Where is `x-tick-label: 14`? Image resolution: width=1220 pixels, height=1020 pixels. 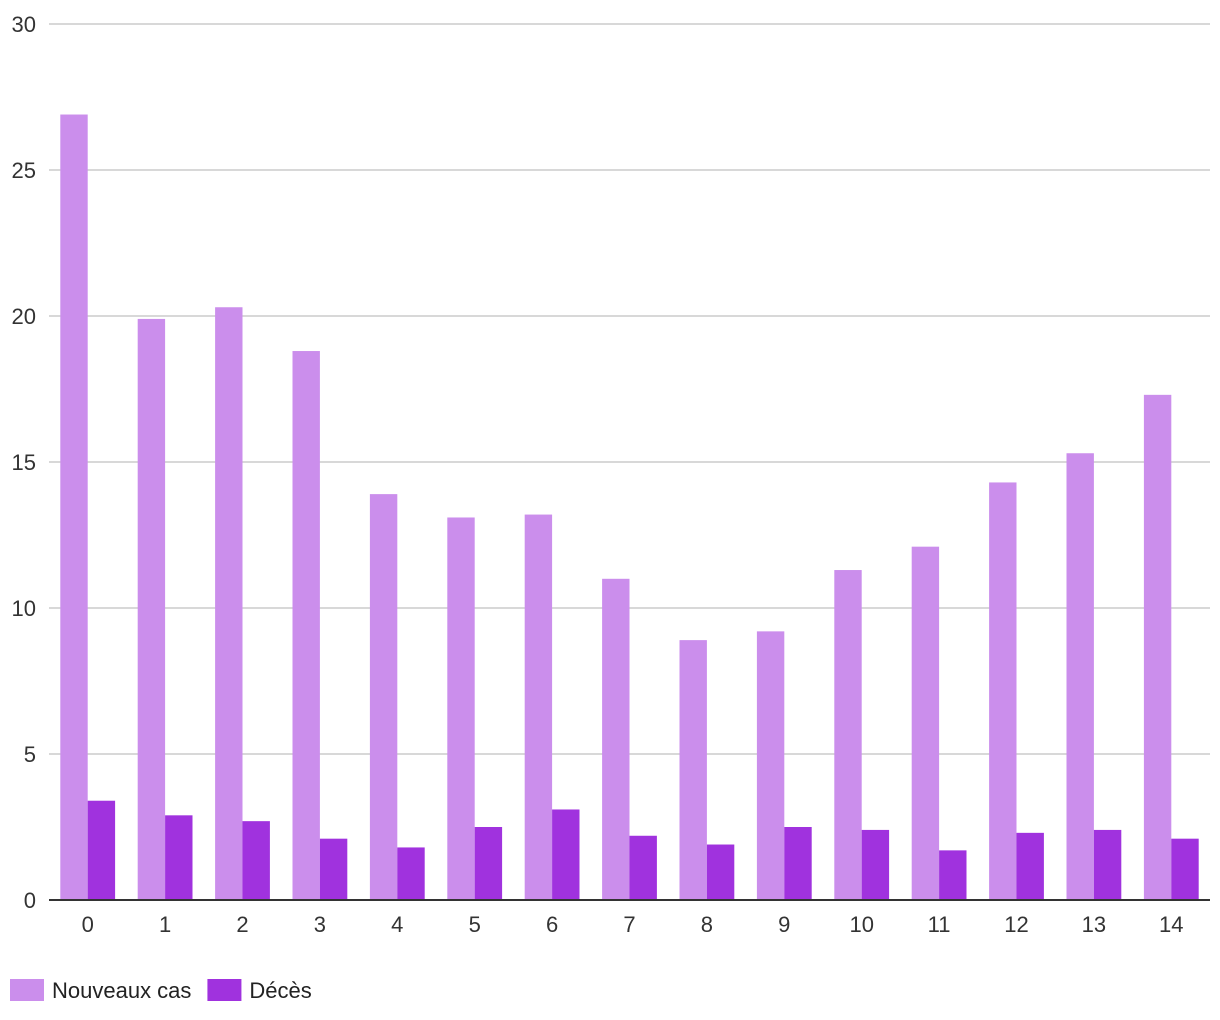 x-tick-label: 14 is located at coordinates (1171, 924).